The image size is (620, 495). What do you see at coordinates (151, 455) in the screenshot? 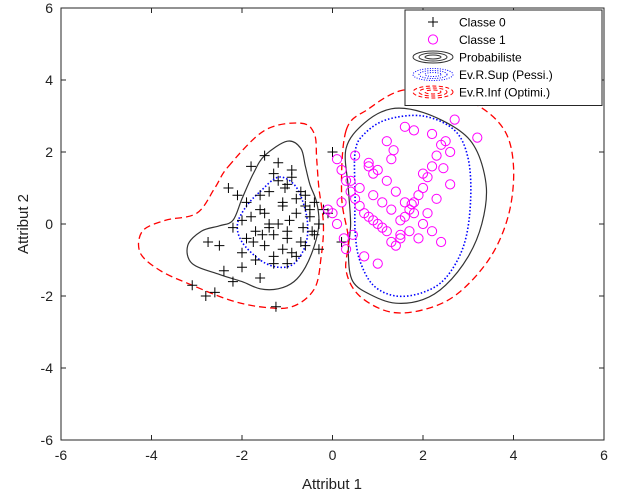
I see `x-tick-label: -4` at bounding box center [151, 455].